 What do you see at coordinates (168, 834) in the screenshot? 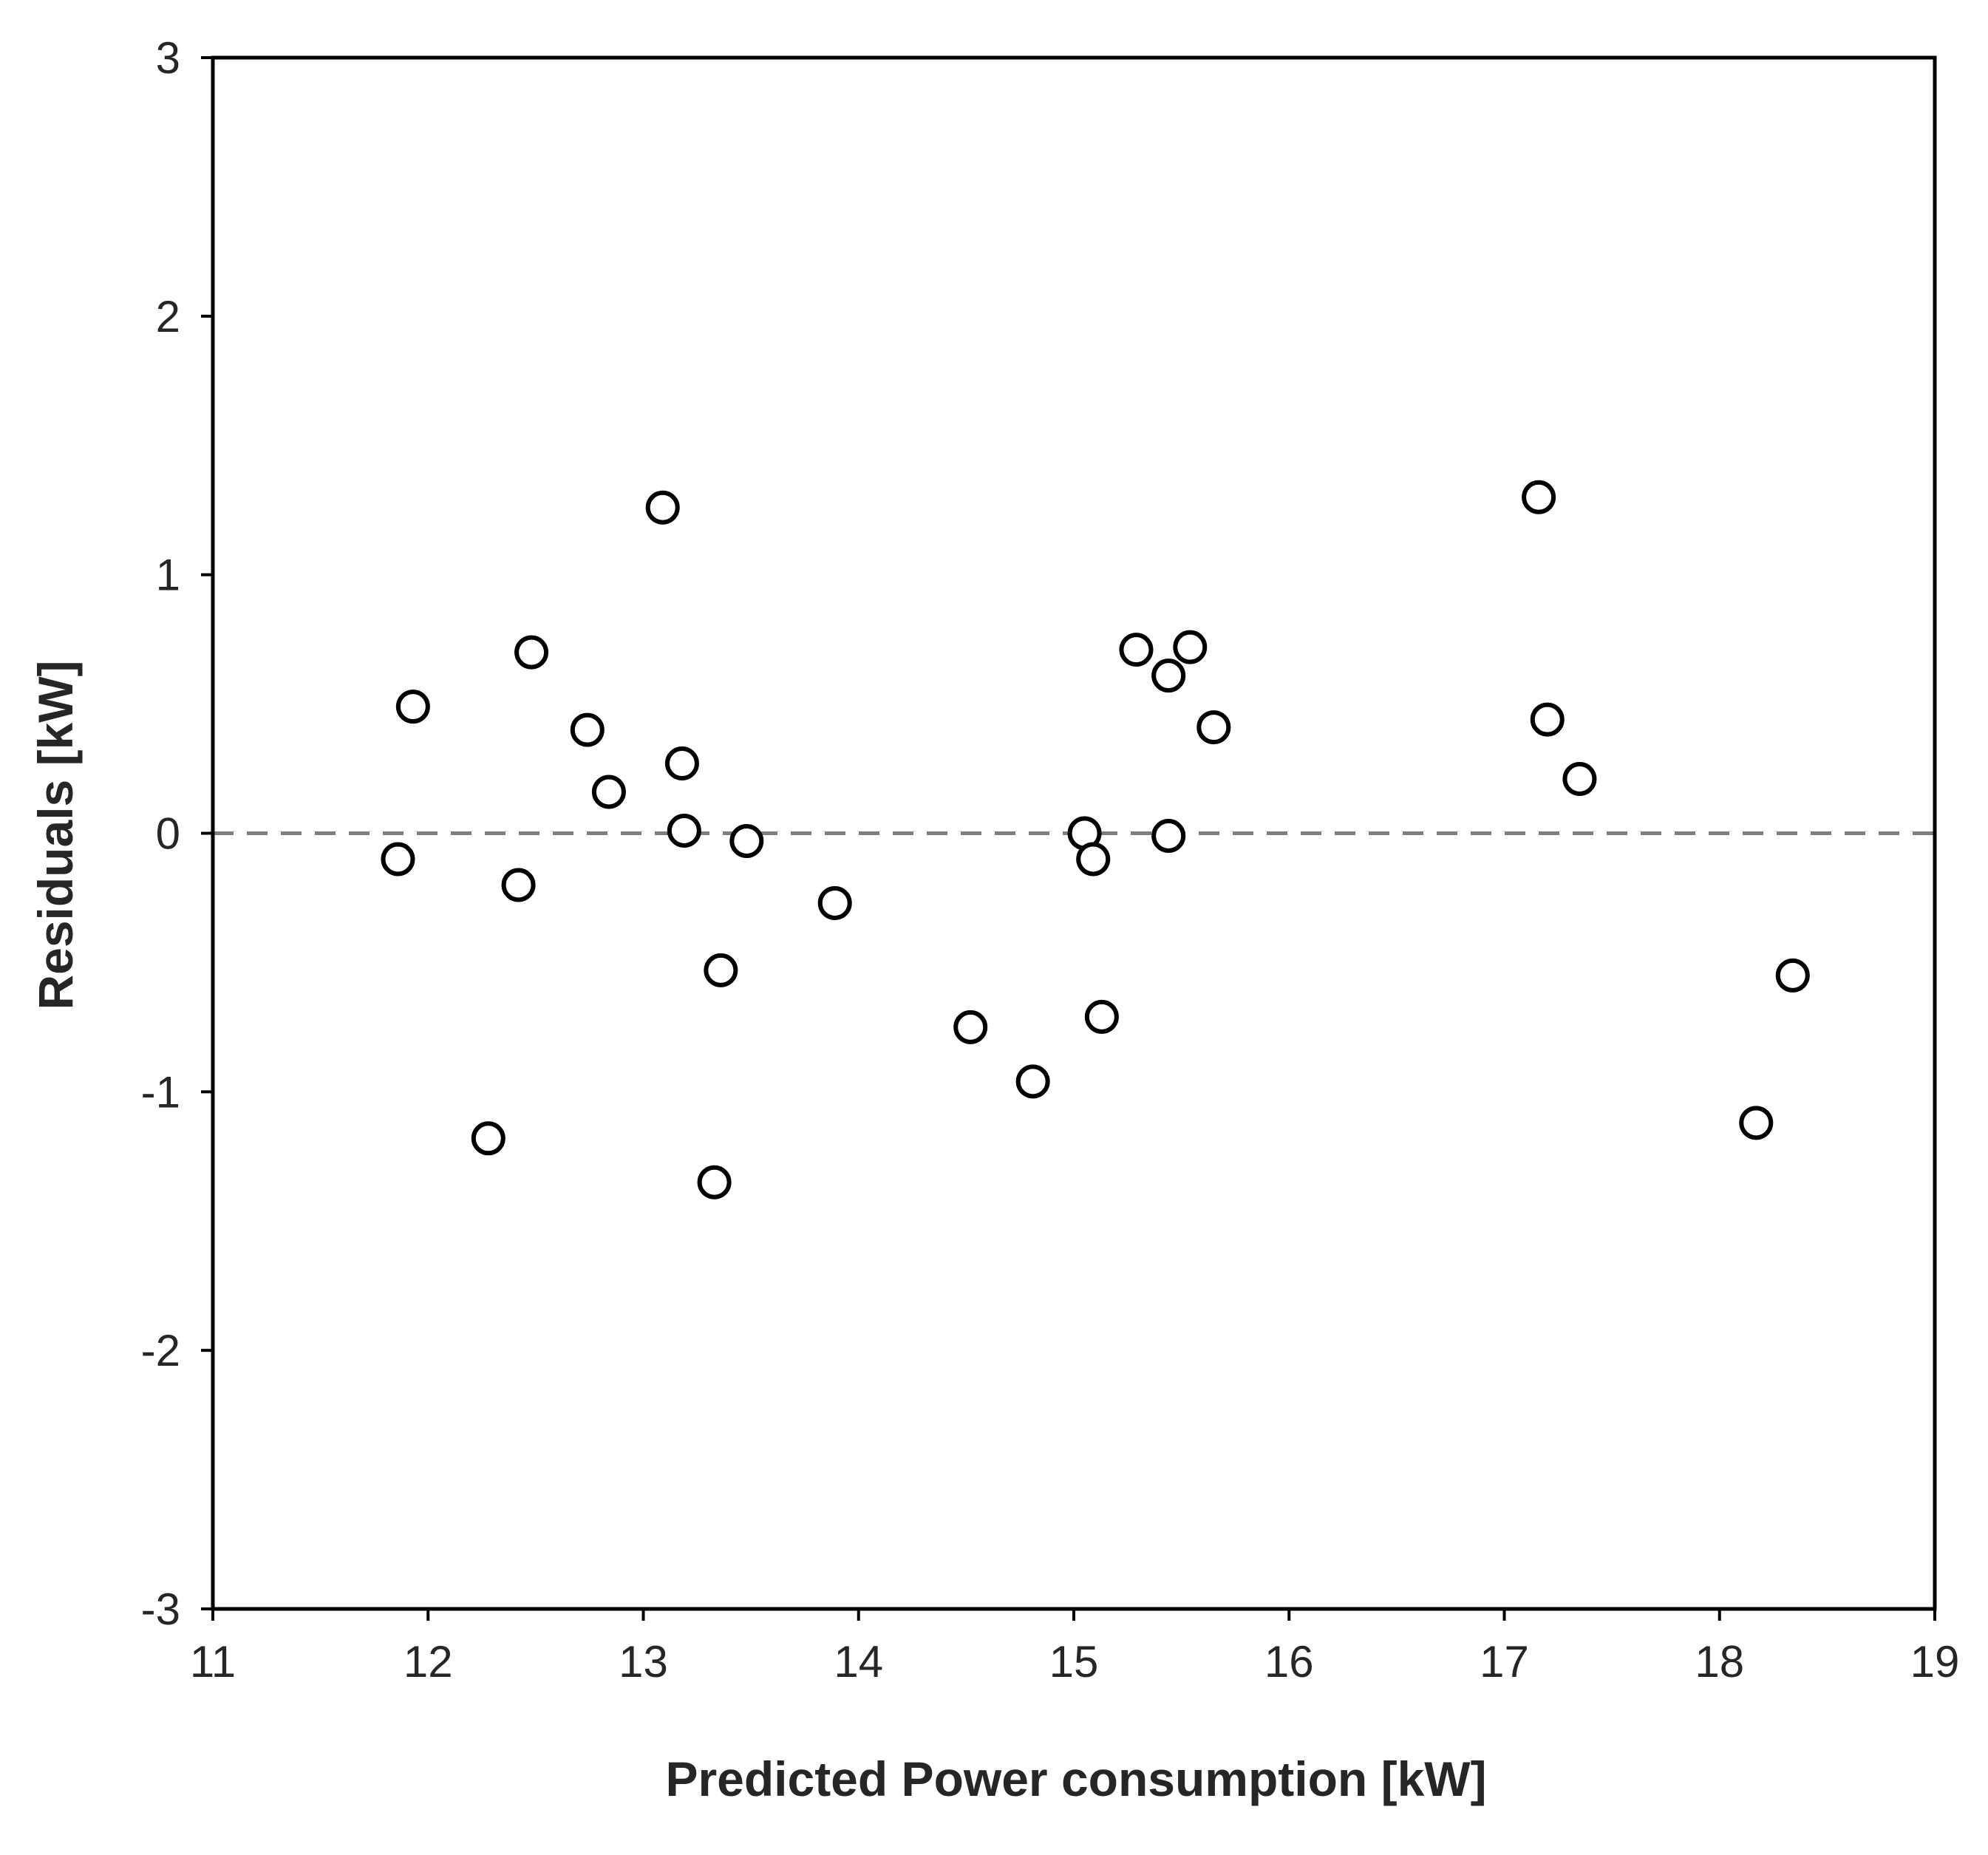
I see `y-tick-label: 0` at bounding box center [168, 834].